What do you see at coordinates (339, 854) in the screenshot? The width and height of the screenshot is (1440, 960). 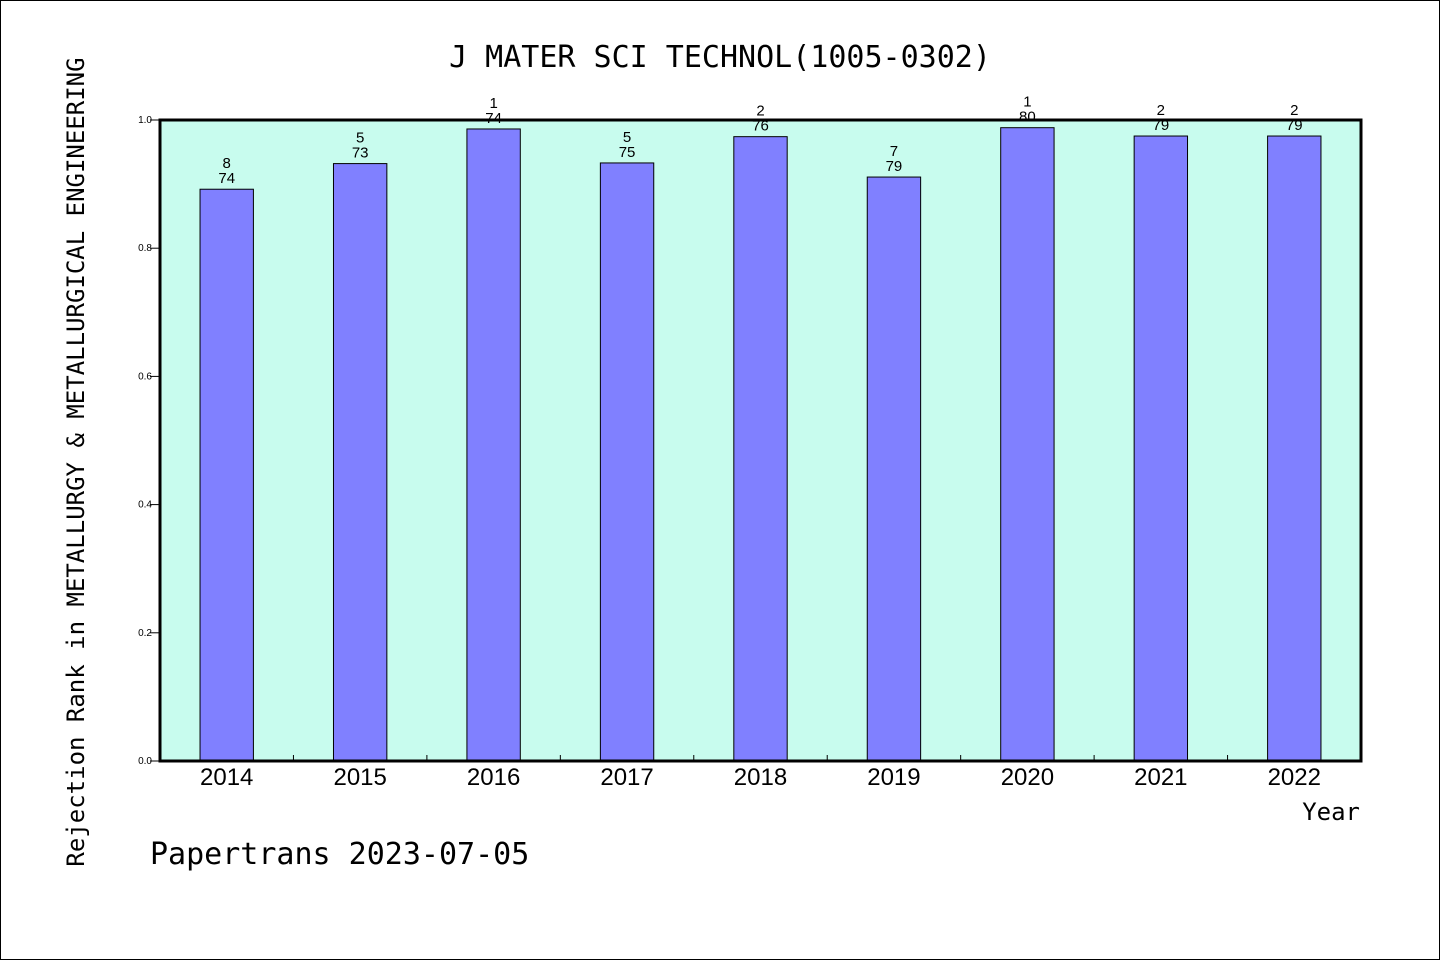 I see `footer-date: Papertrans 2023-07-05` at bounding box center [339, 854].